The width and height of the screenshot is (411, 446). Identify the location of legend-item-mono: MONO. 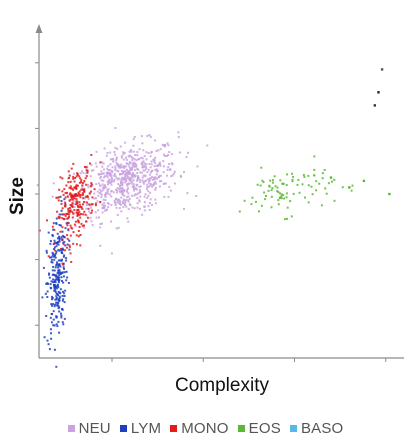
(199, 428).